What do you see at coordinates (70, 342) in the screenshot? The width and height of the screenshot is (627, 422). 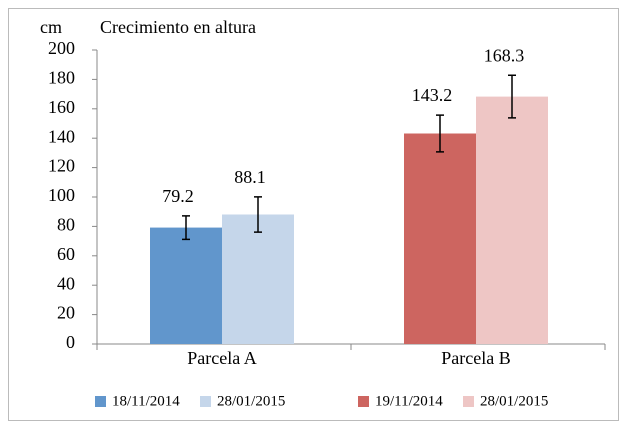 I see `y-tick-label: 0` at bounding box center [70, 342].